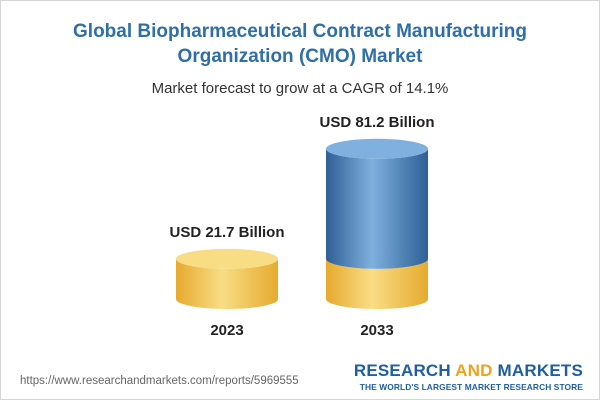  I want to click on category-label-2033: 2033, so click(376, 330).